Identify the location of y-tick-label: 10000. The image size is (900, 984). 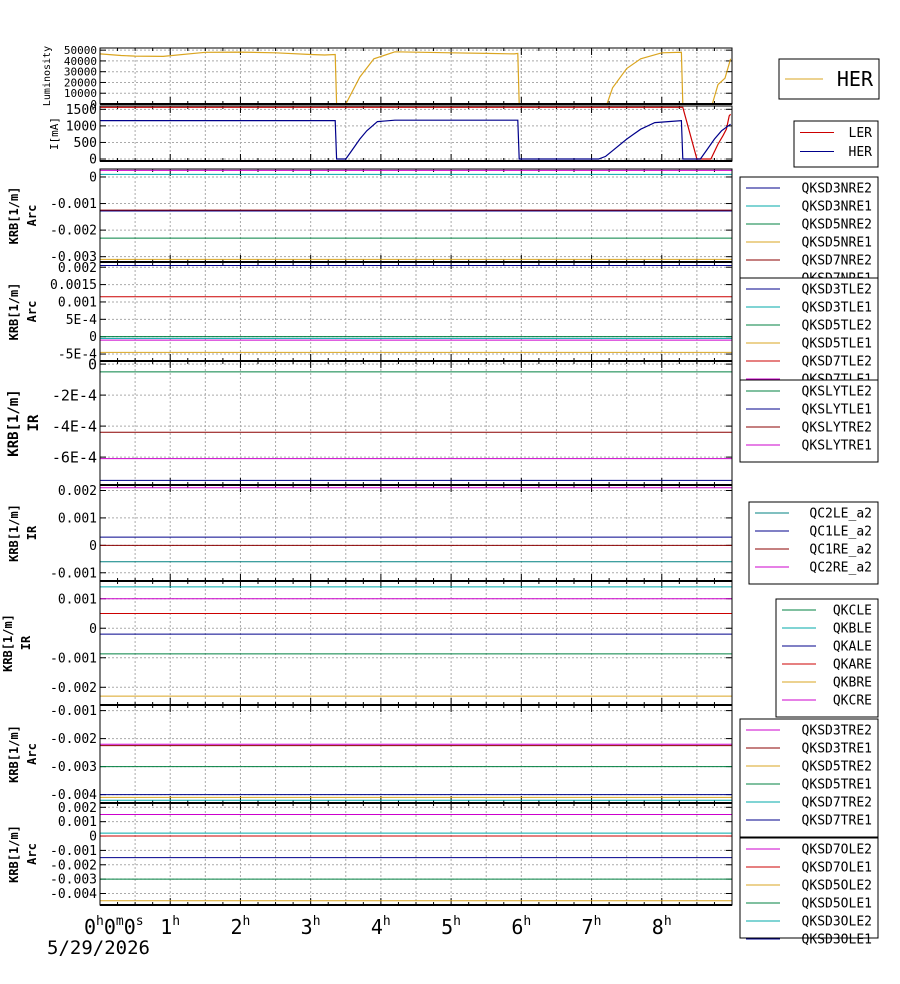
(80, 93).